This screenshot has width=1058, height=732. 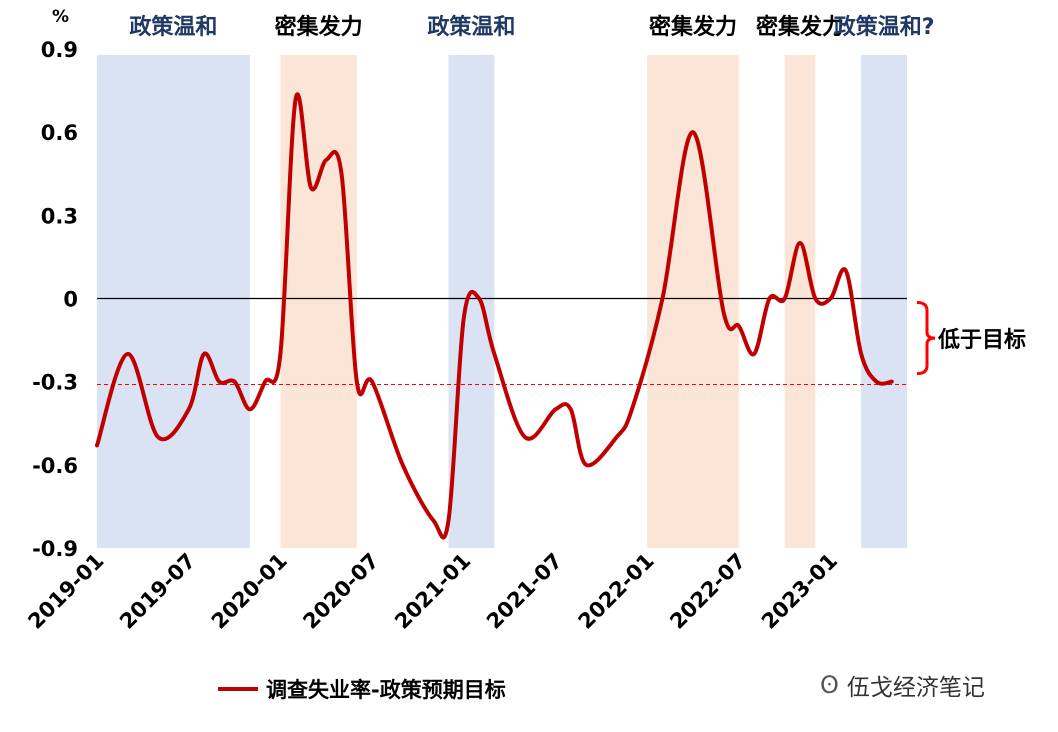 I want to click on x-tick-label: 2019-01, so click(x=65, y=591).